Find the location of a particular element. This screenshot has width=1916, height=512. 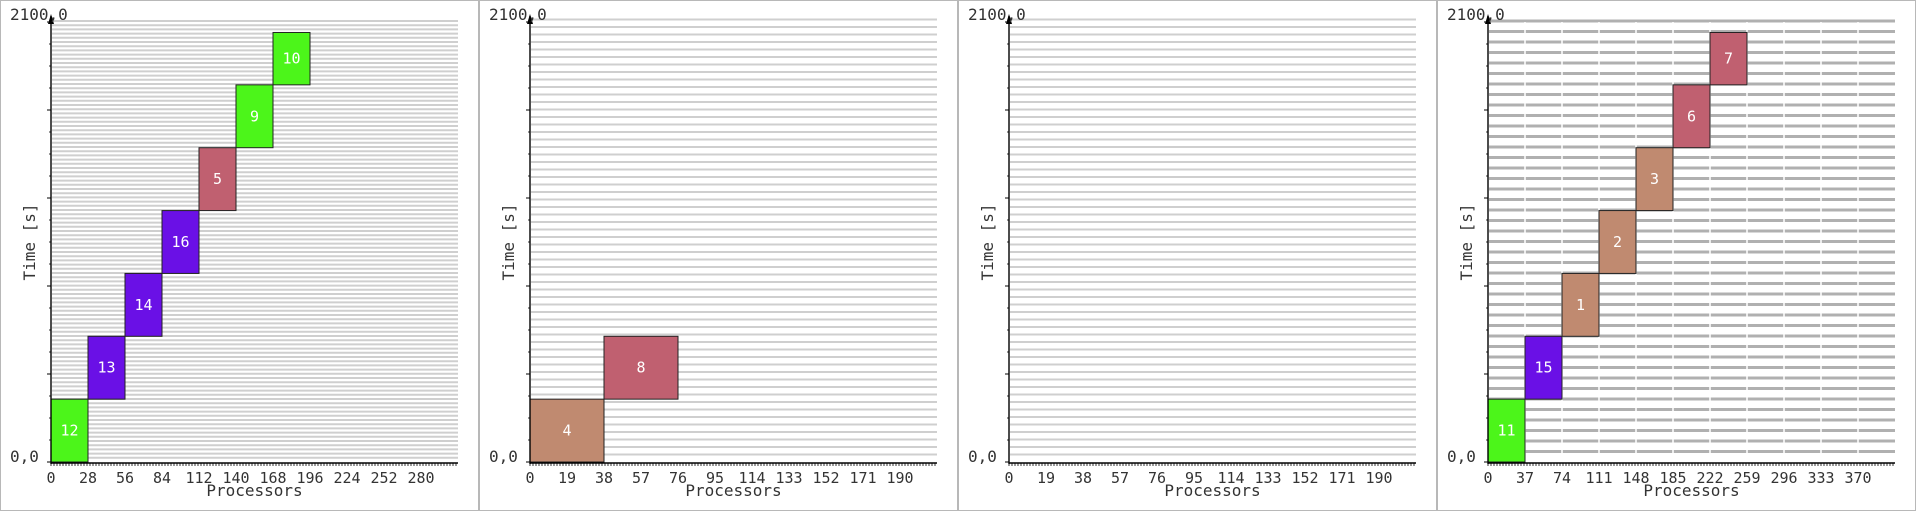

job-15-label: 15 is located at coordinates (1543, 368).